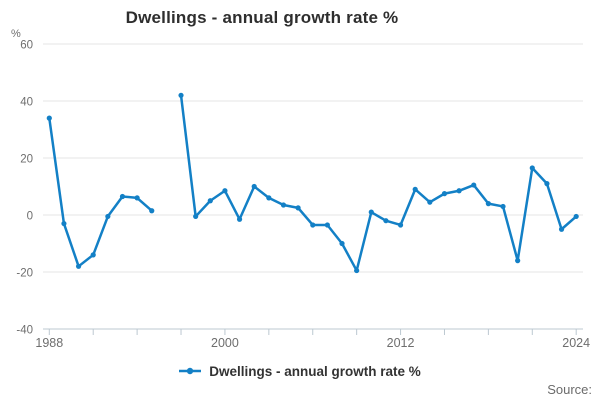 Image resolution: width=600 pixels, height=400 pixels. I want to click on legend: Dwellings - annual growth rate %, so click(300, 371).